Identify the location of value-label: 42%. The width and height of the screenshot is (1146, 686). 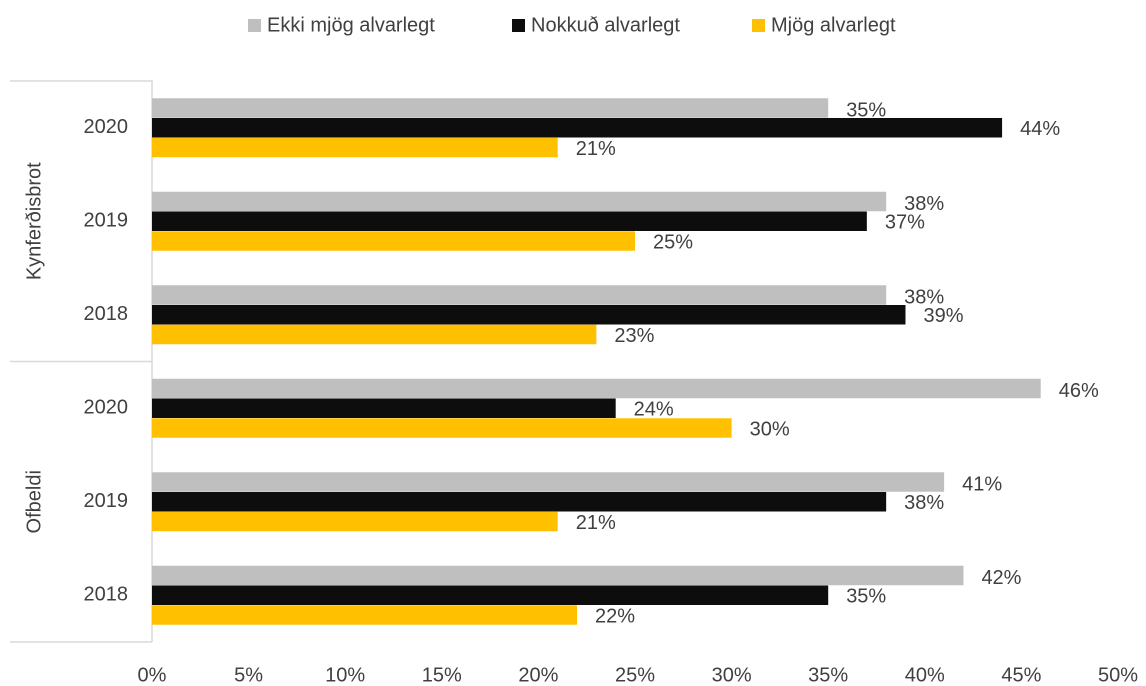
(1001, 578).